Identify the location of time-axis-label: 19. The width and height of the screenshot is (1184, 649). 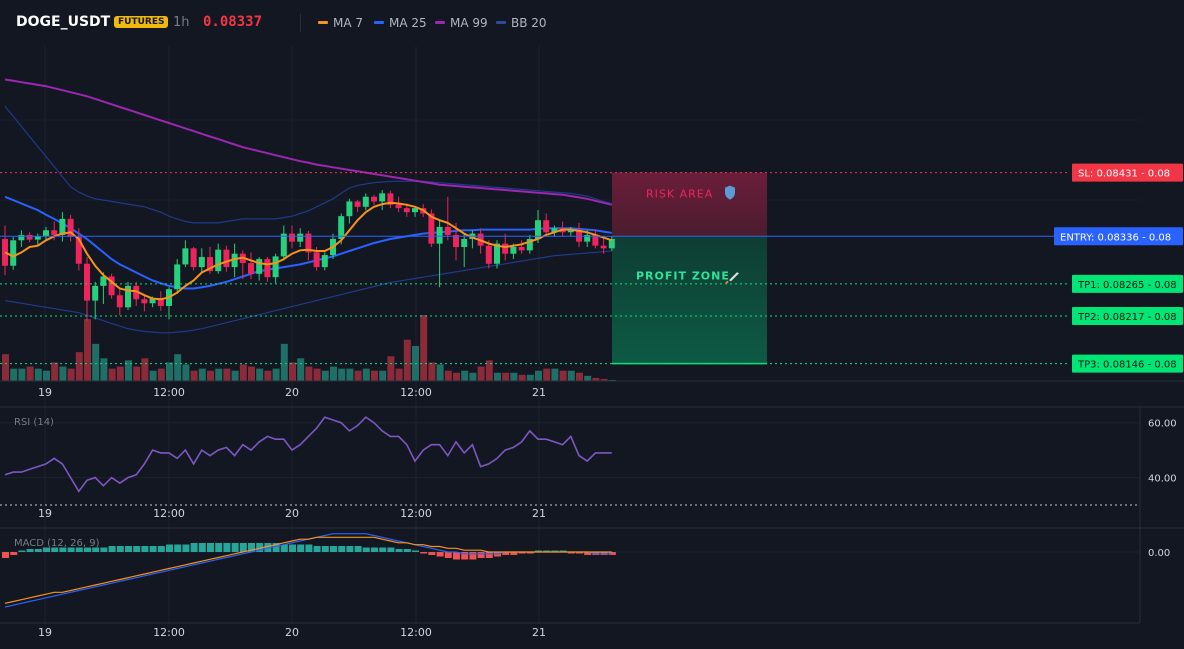
(45, 392).